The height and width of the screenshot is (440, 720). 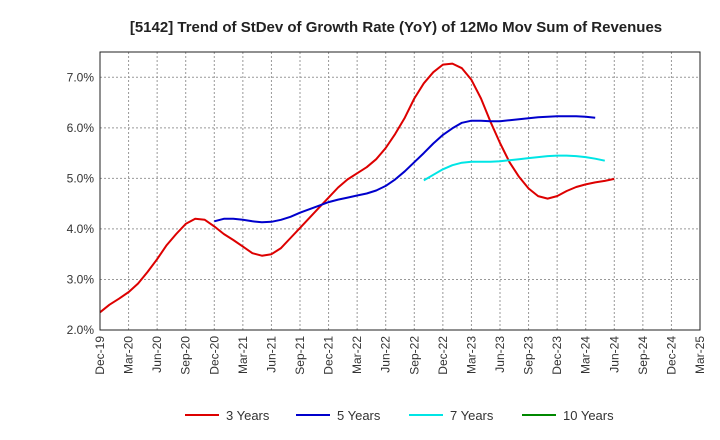 I want to click on x-tick-label: Dec-24, so click(x=671, y=355).